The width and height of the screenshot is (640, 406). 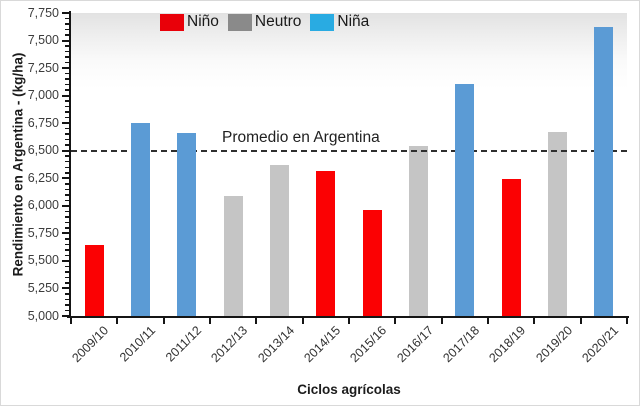 I want to click on x-axis-title: Ciclos agrícolas, so click(x=349, y=389).